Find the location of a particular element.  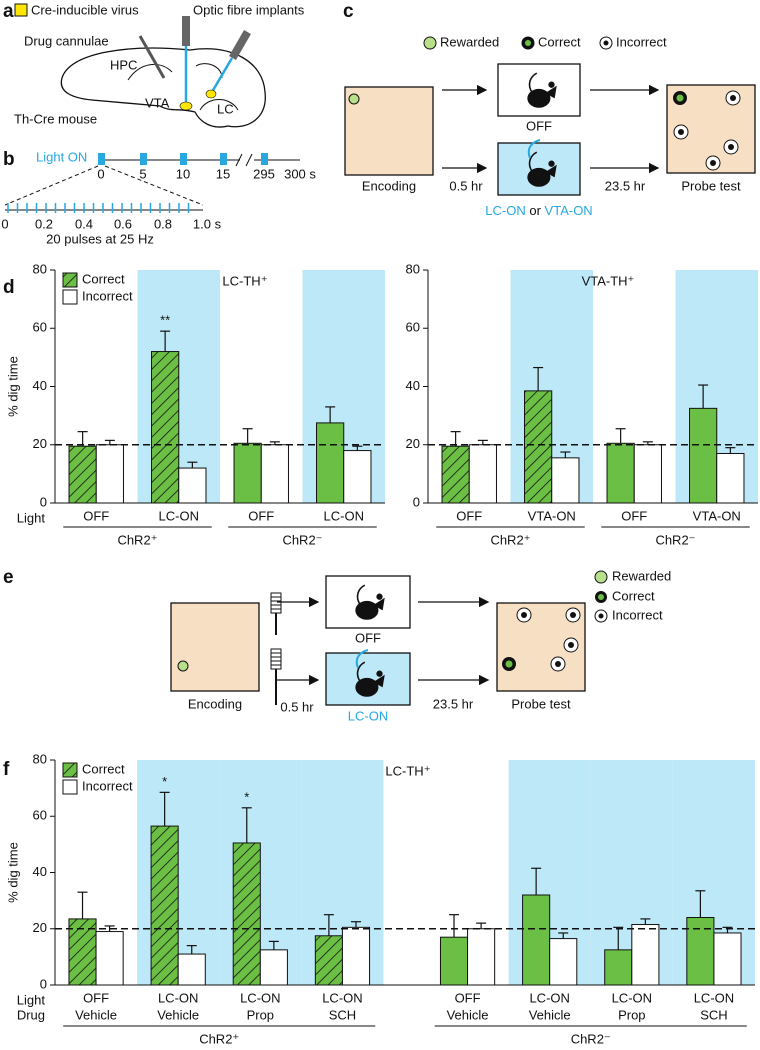

tick-label: 0 is located at coordinates (100, 173).